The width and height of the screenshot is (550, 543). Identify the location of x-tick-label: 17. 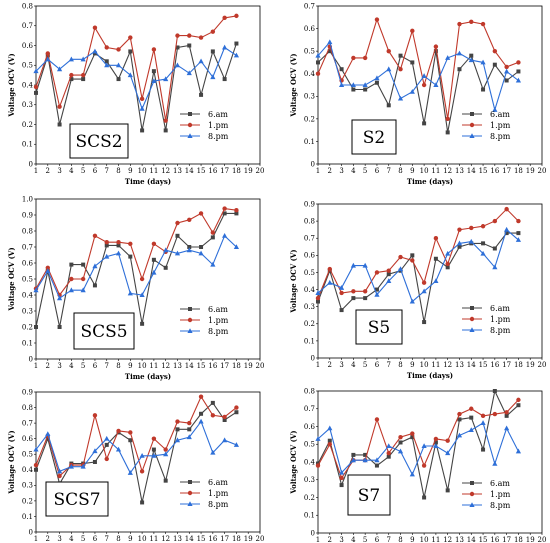
(224, 539).